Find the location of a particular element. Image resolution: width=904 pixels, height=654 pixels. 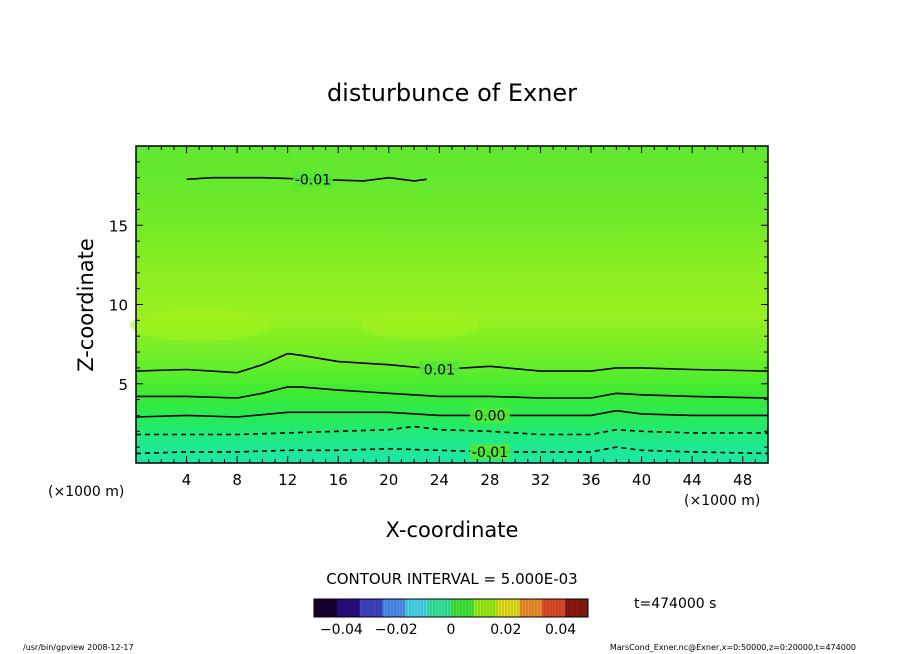

colorbar-tick-label: −0.02 is located at coordinates (396, 630).